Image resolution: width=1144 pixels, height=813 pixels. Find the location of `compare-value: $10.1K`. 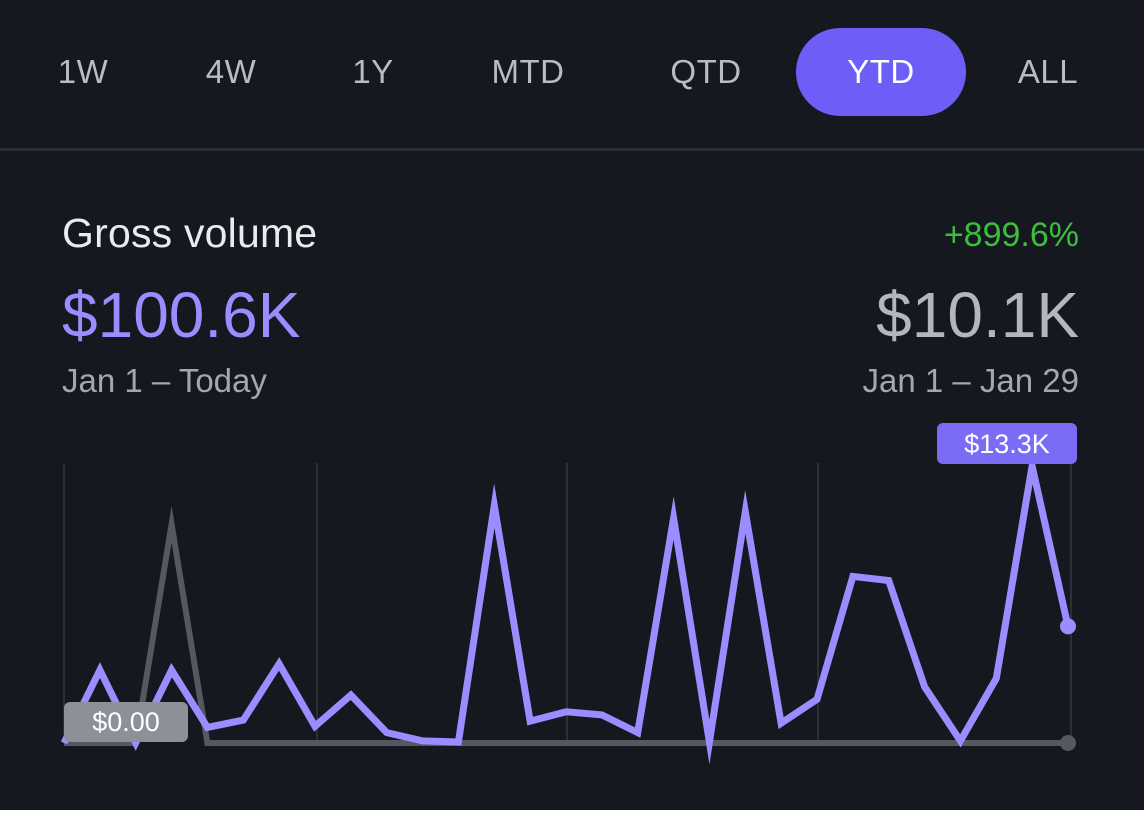

compare-value: $10.1K is located at coordinates (977, 315).